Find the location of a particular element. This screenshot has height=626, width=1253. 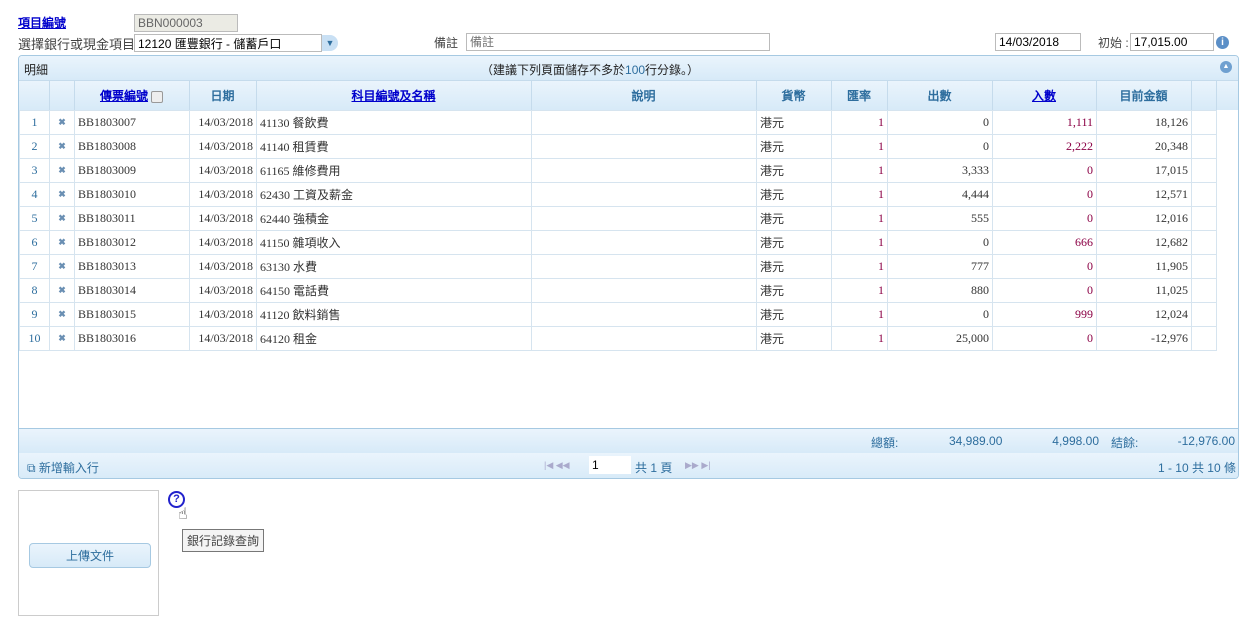

remark-label: 備註 is located at coordinates (446, 43).